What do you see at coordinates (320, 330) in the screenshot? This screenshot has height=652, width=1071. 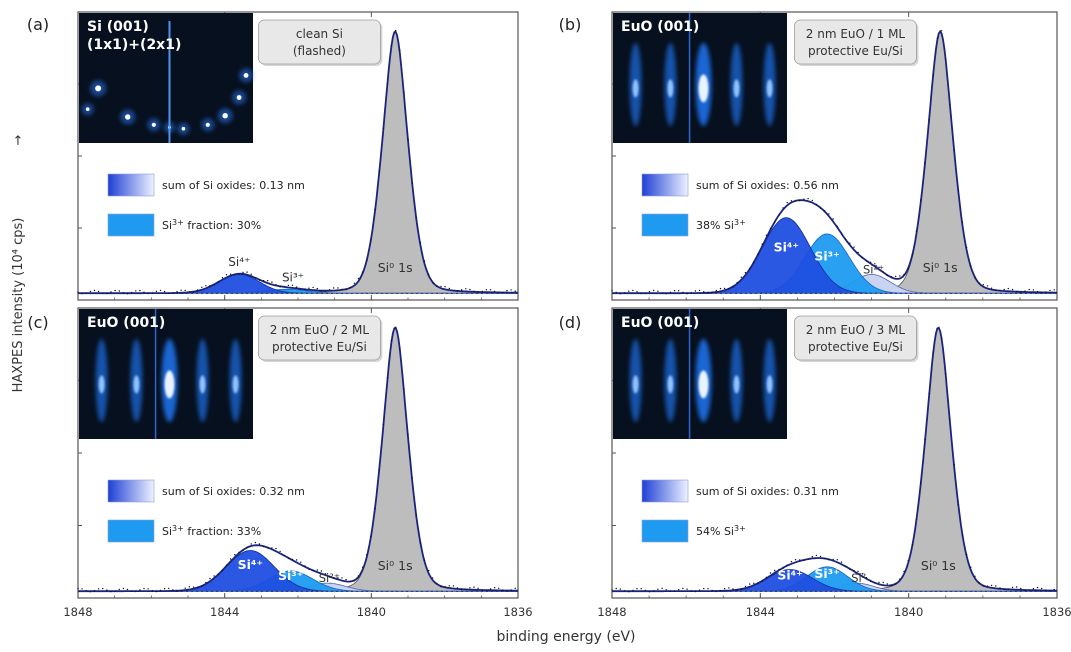 I see `condition-line-1: 2 nm EuO / 2 ML` at bounding box center [320, 330].